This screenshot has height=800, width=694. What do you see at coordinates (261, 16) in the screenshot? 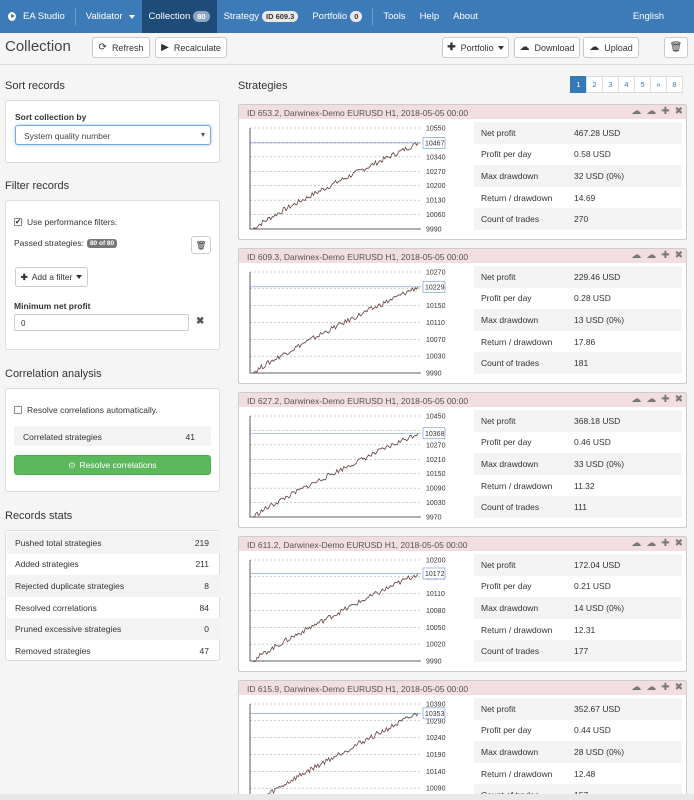
I see `nav-strategy: Strategy ID 609.3` at bounding box center [261, 16].